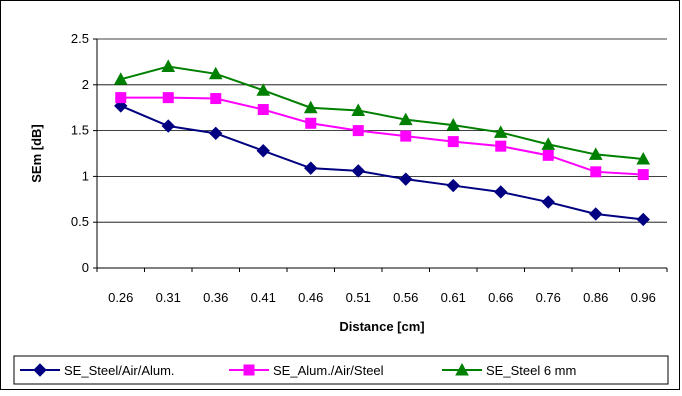  I want to click on y-axis-label: SEm [dB], so click(36, 153).